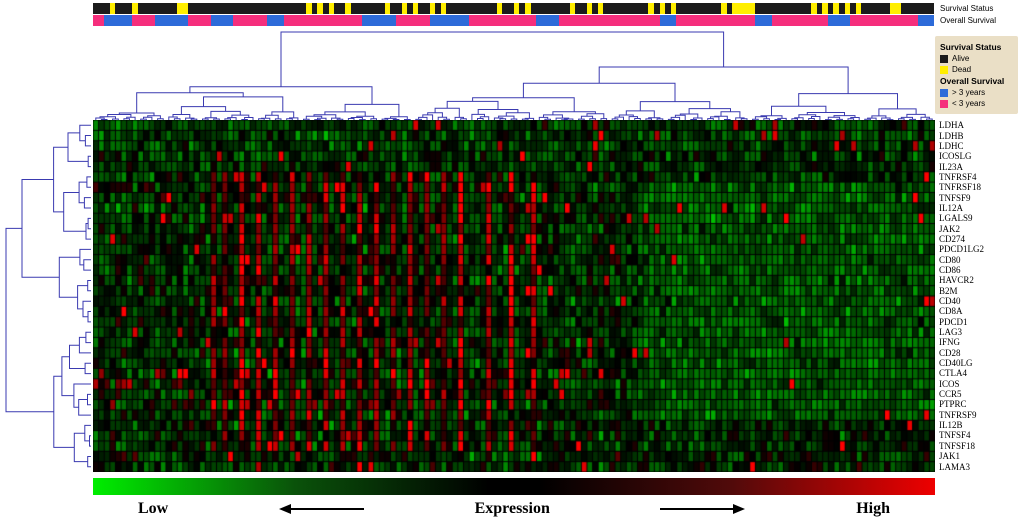  I want to click on expression-colorbar, so click(514, 486).